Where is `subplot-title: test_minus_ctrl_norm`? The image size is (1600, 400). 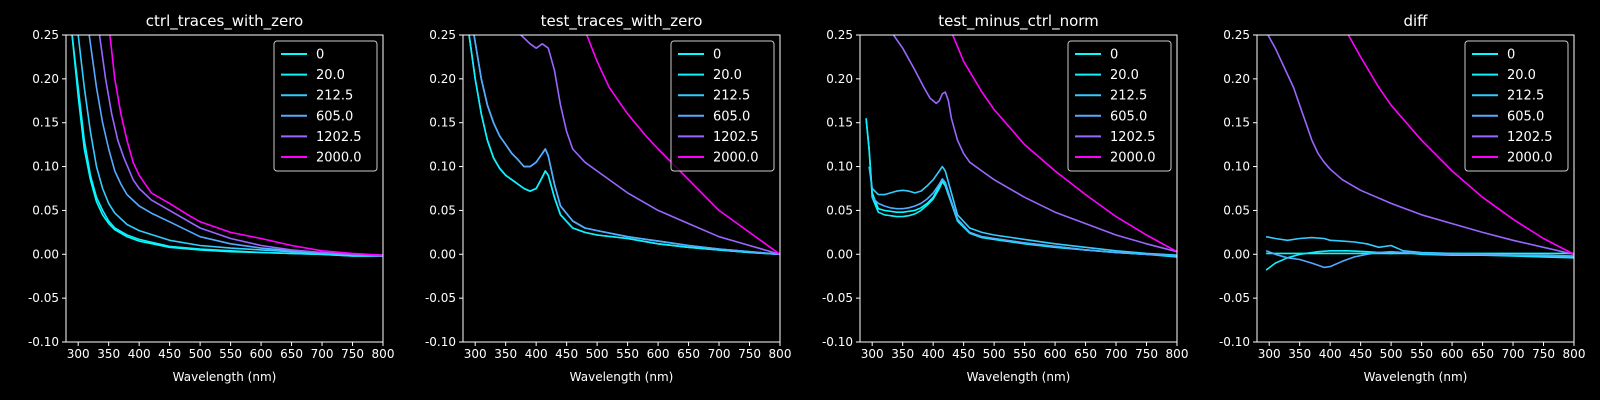
subplot-title: test_minus_ctrl_norm is located at coordinates (1018, 21).